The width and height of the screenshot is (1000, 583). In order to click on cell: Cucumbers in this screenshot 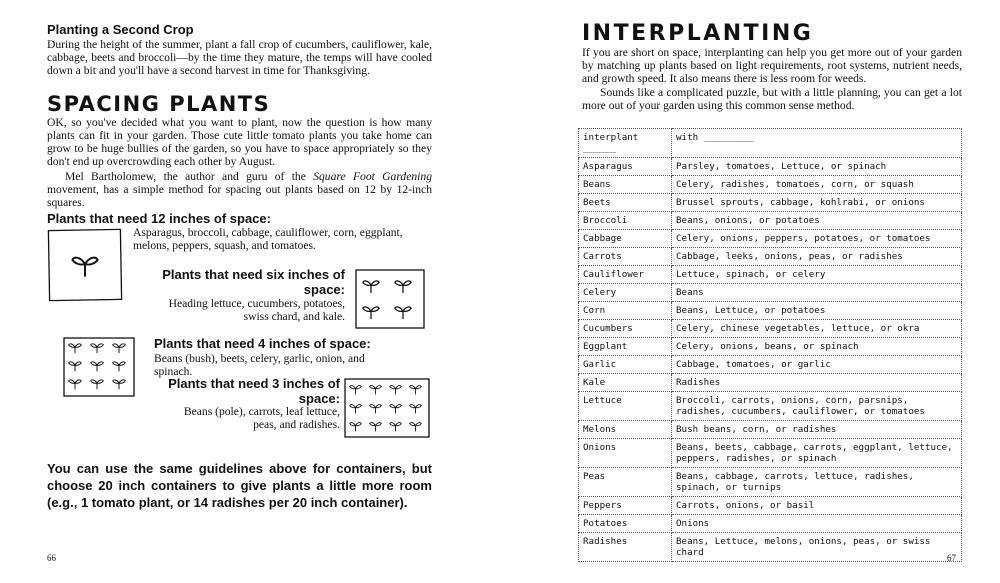, I will do `click(625, 328)`.